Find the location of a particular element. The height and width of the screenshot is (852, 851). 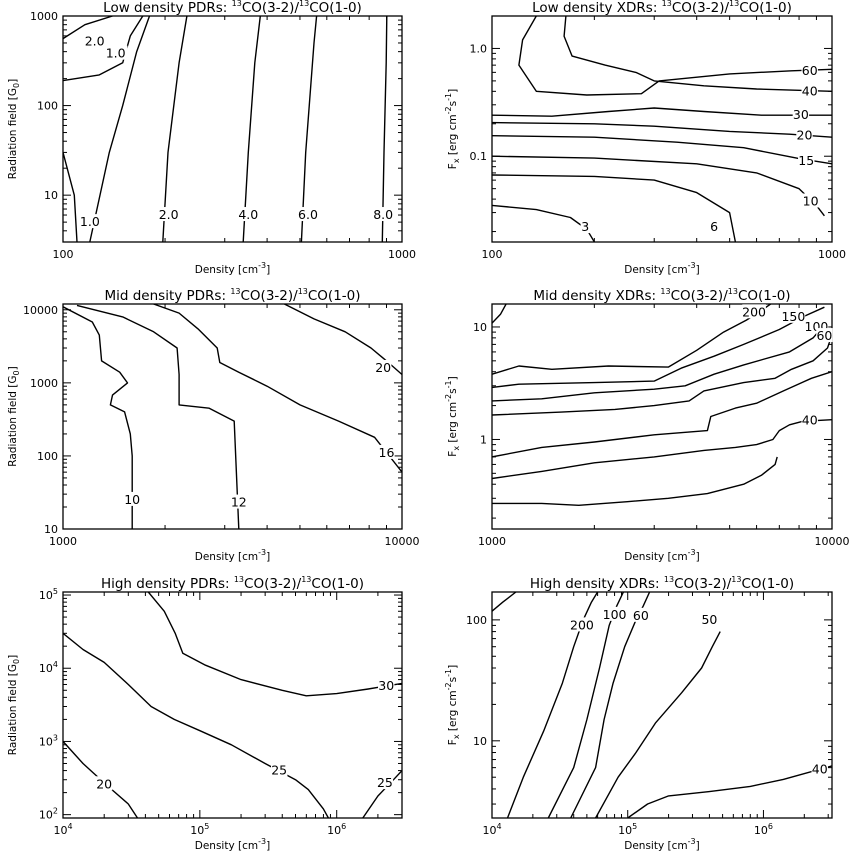

y-tick-label: 10² is located at coordinates (48, 814).